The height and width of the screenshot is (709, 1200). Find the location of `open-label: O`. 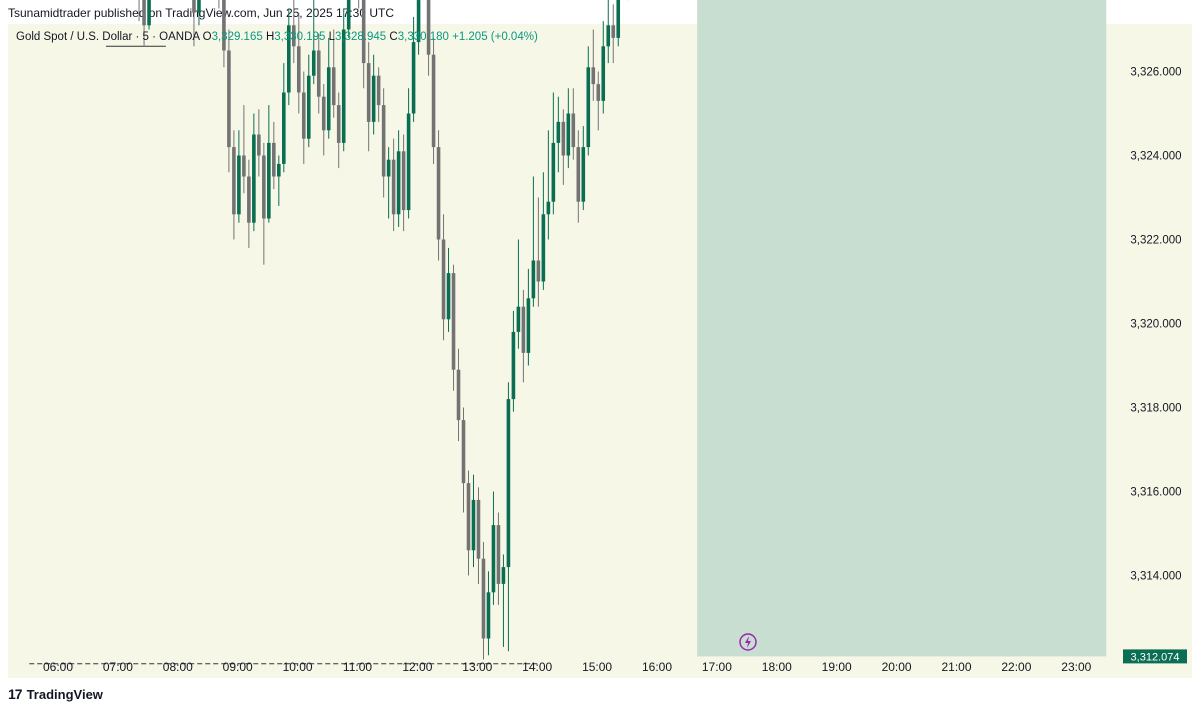

open-label: O is located at coordinates (207, 37).